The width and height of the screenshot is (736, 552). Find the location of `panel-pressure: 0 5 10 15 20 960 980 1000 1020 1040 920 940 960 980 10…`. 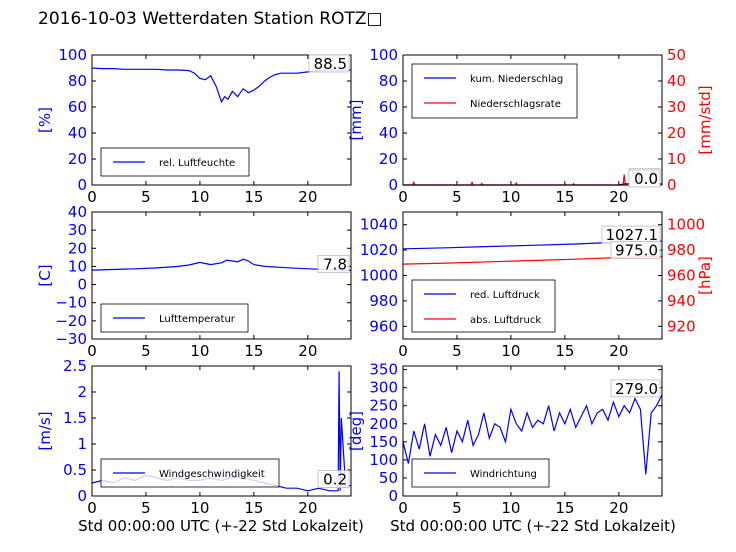

panel-pressure: 0 5 10 15 20 960 980 1000 1020 1040 920 940 960 980 10… is located at coordinates (537, 285).